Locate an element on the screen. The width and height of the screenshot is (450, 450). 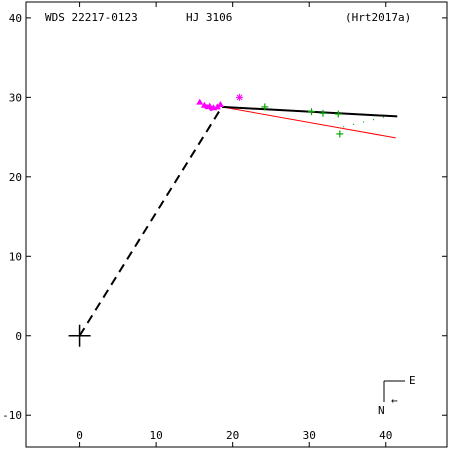
y-tick-label: 20 is located at coordinates (15, 177).